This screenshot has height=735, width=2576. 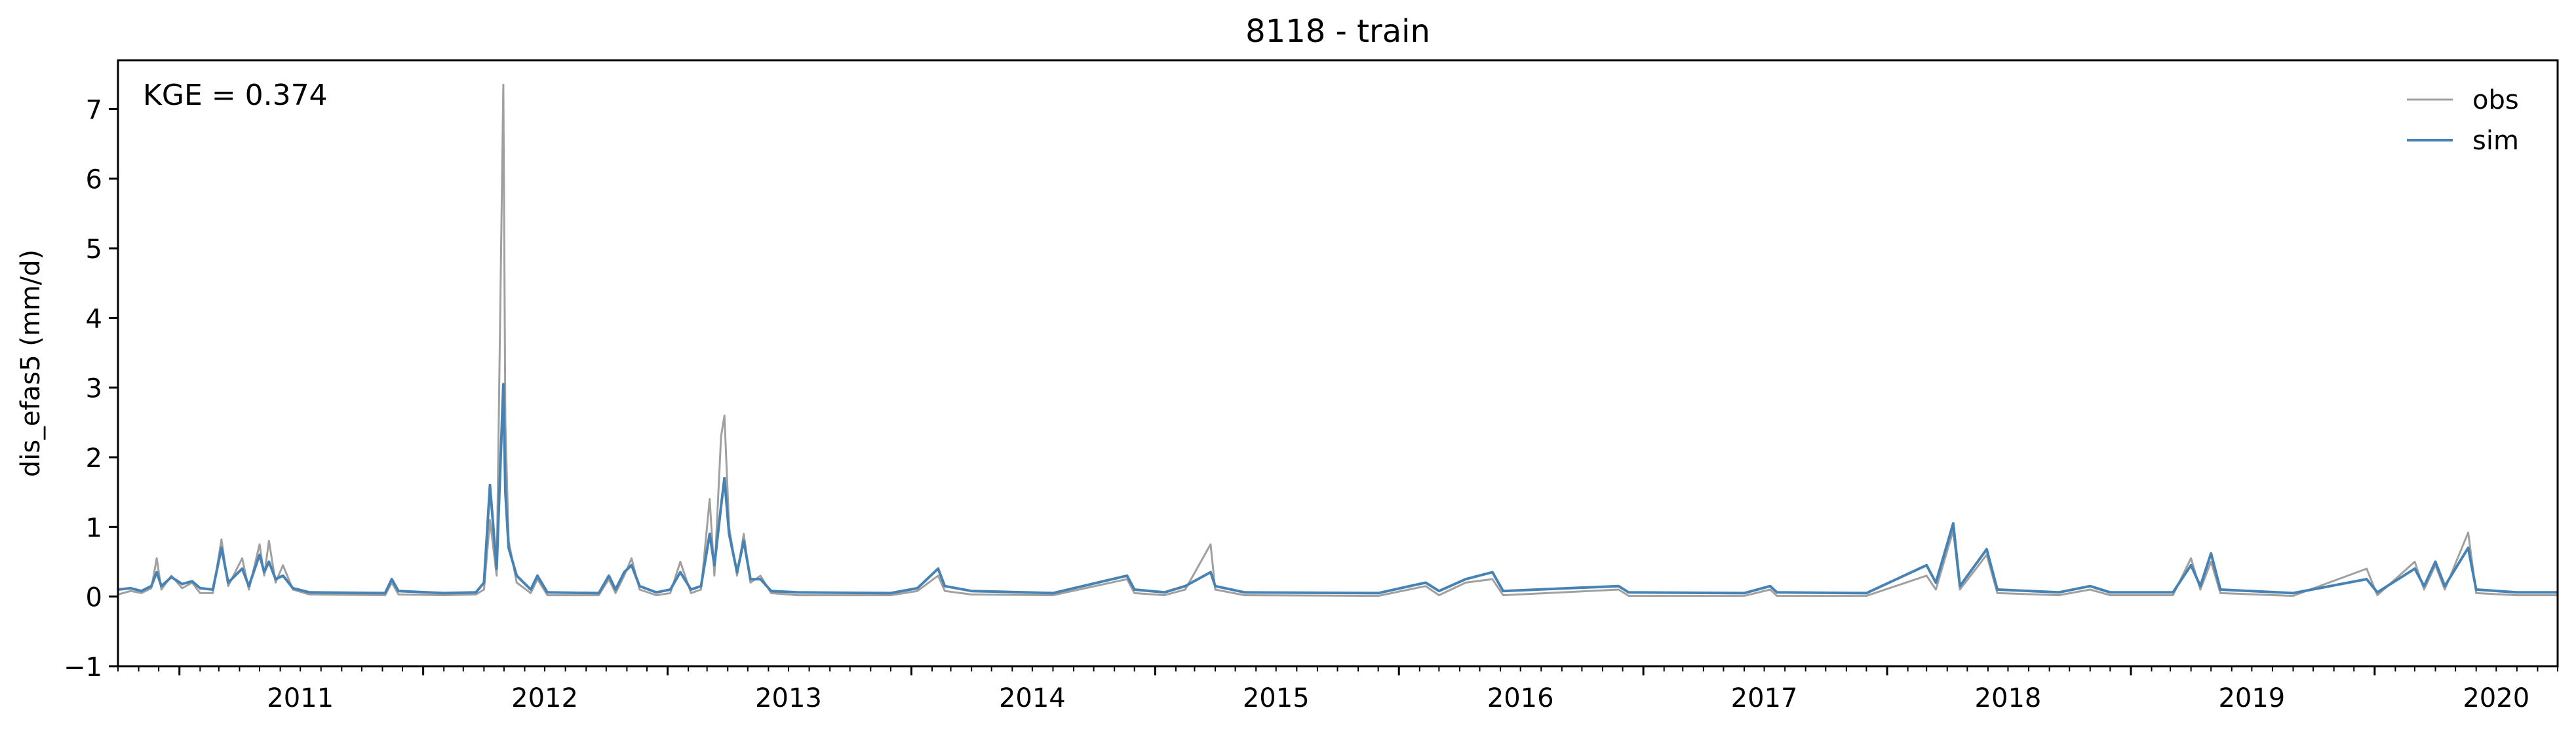 I want to click on x-tick-label: 2018, so click(x=2008, y=698).